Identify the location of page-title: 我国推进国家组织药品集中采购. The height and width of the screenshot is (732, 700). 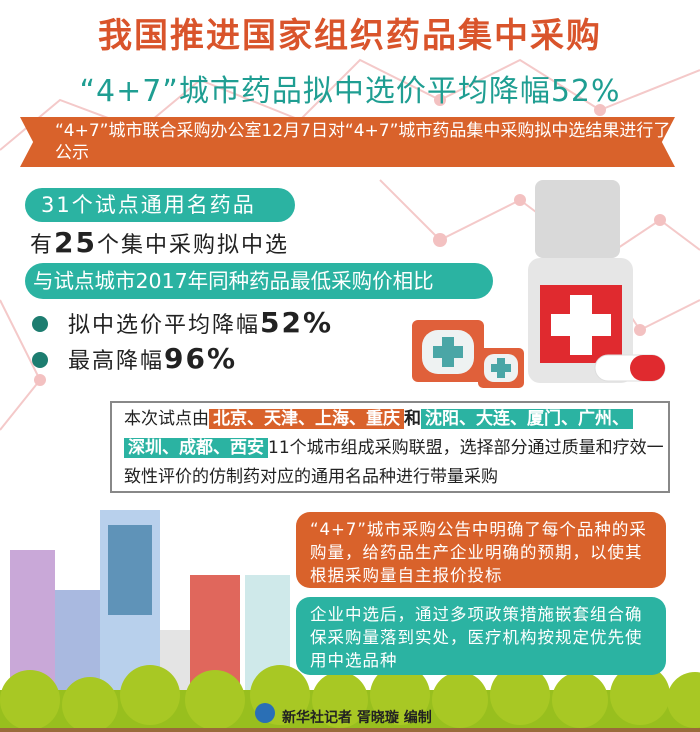
(350, 36).